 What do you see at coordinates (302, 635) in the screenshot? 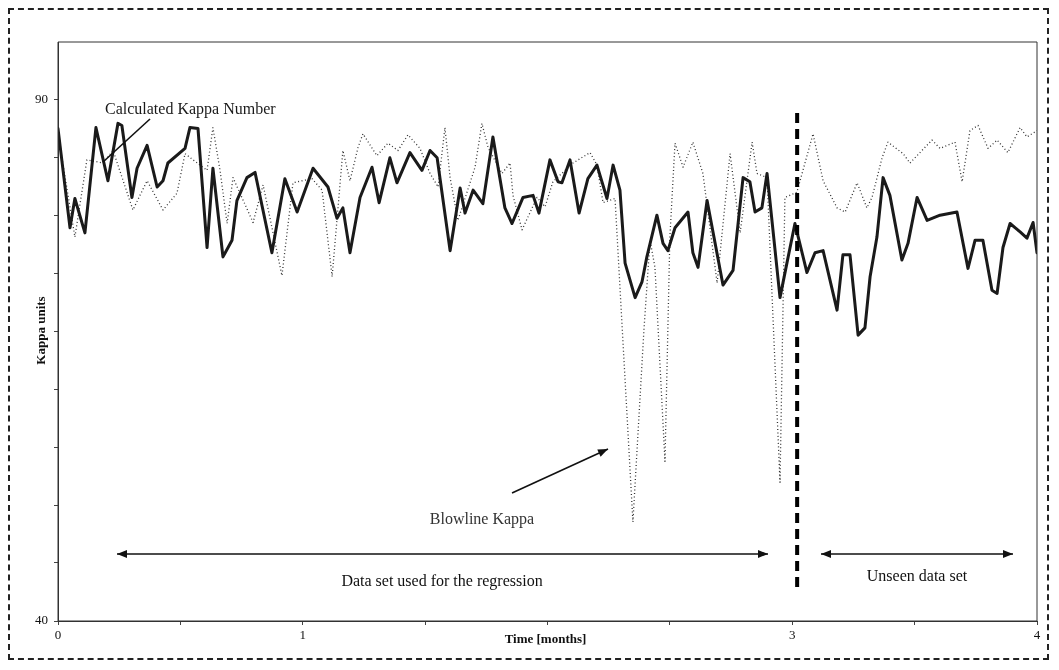
I see `x-tick-label: 1` at bounding box center [302, 635].